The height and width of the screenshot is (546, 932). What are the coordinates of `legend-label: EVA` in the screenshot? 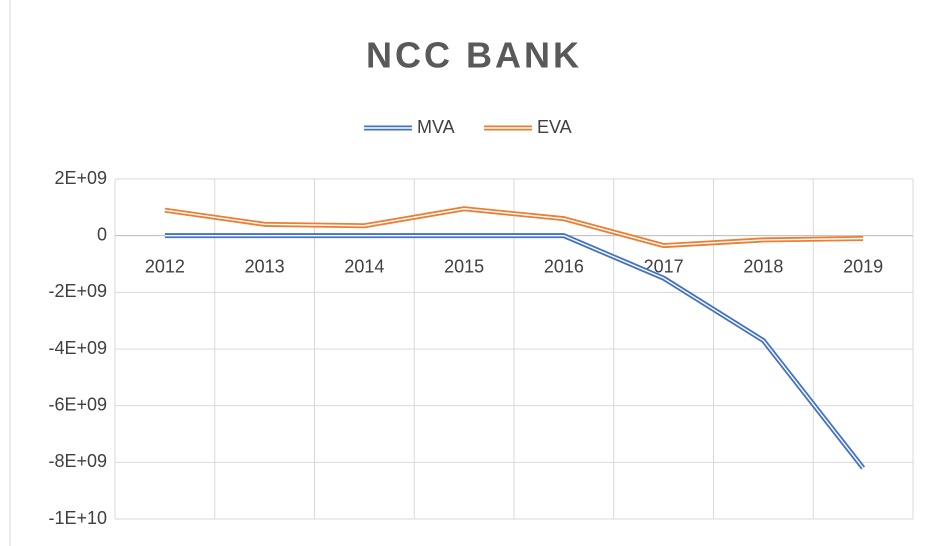 It's located at (554, 127).